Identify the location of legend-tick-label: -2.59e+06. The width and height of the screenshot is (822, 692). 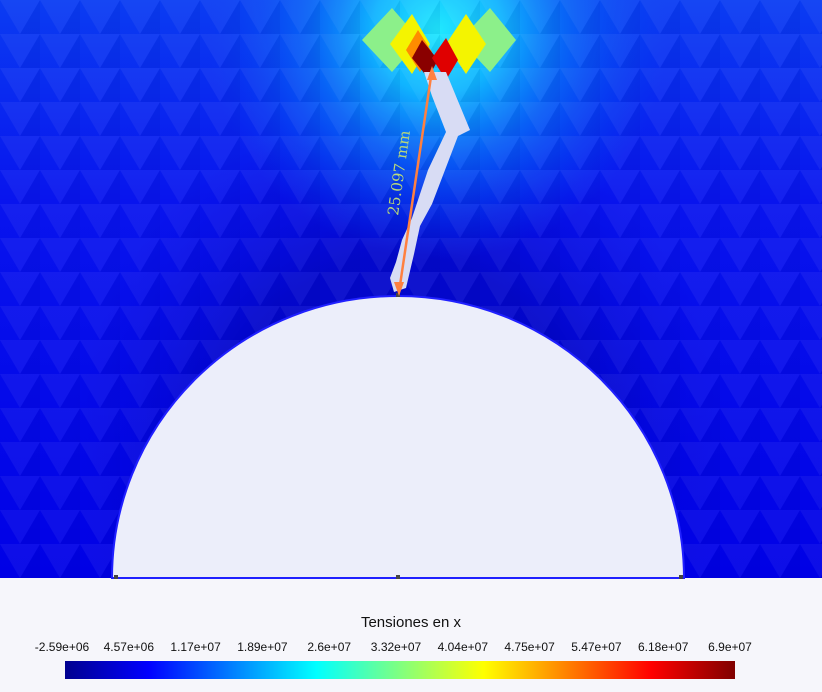
(62, 647).